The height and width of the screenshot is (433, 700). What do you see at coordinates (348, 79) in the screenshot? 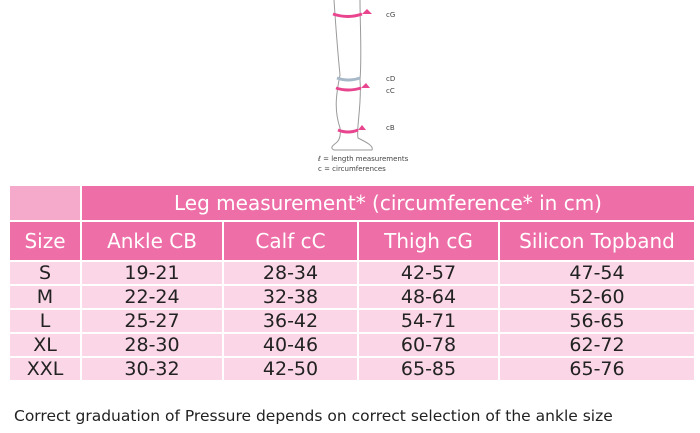
I see `circumference-band` at bounding box center [348, 79].